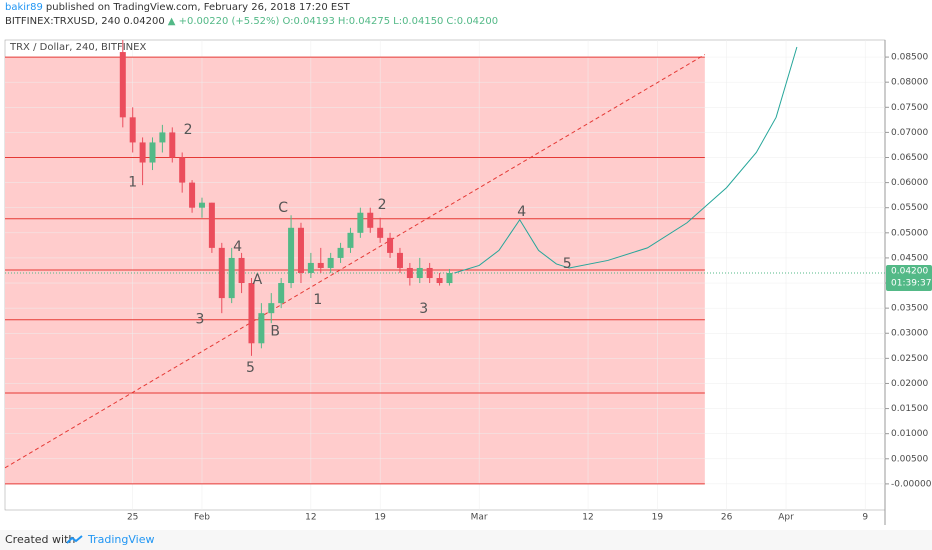 The width and height of the screenshot is (932, 550). Describe the element at coordinates (308, 21) in the screenshot. I see `open: O:0.04193` at that location.